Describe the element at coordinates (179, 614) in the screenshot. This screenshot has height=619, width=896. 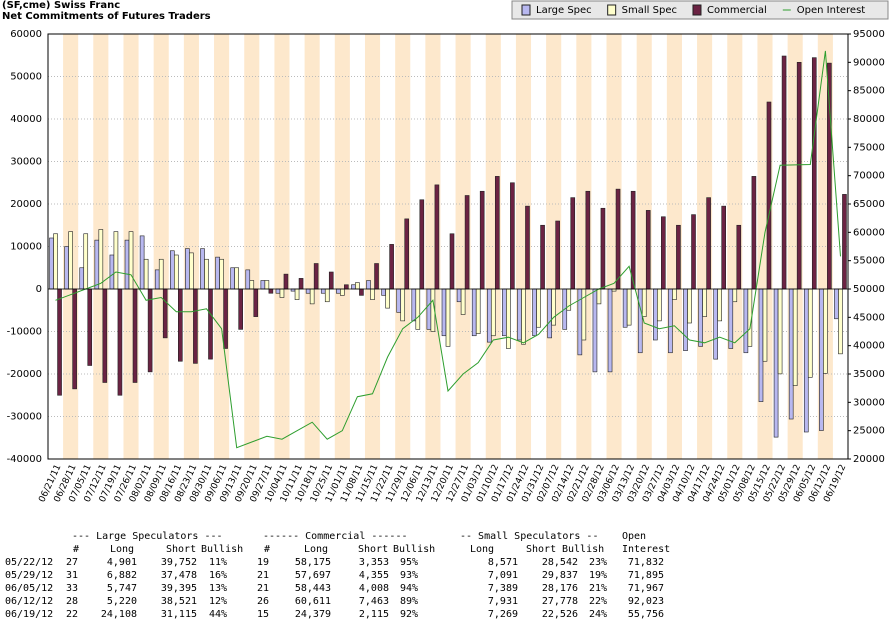
I see `table-cell: 31,115` at that location.